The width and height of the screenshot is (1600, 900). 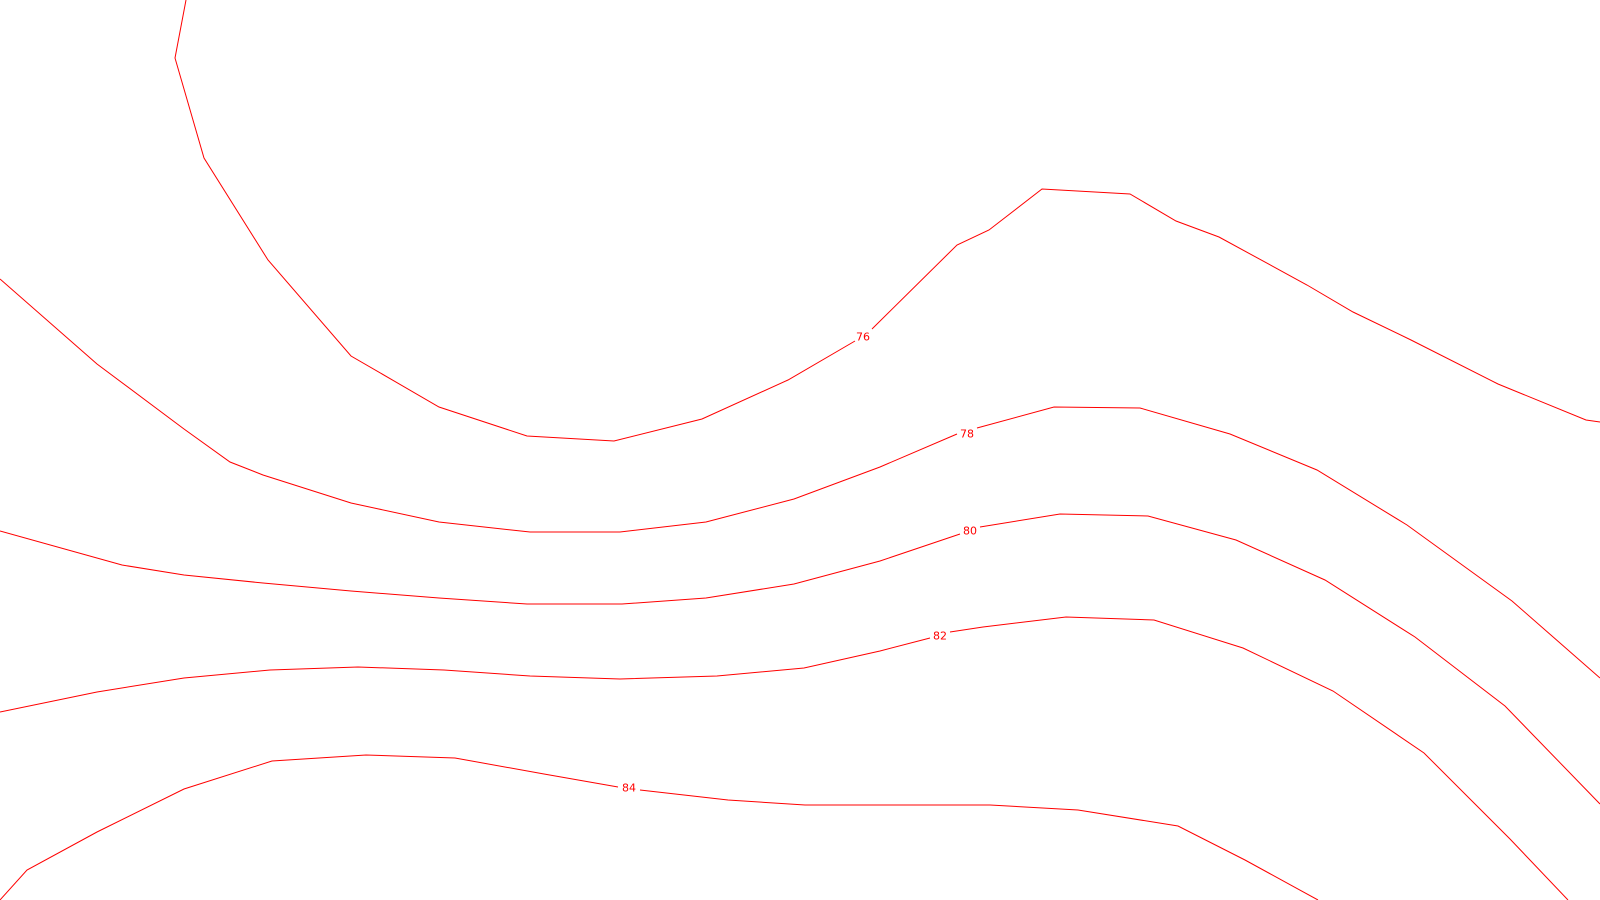 What do you see at coordinates (979, 844) in the screenshot?
I see `contour-path-84b` at bounding box center [979, 844].